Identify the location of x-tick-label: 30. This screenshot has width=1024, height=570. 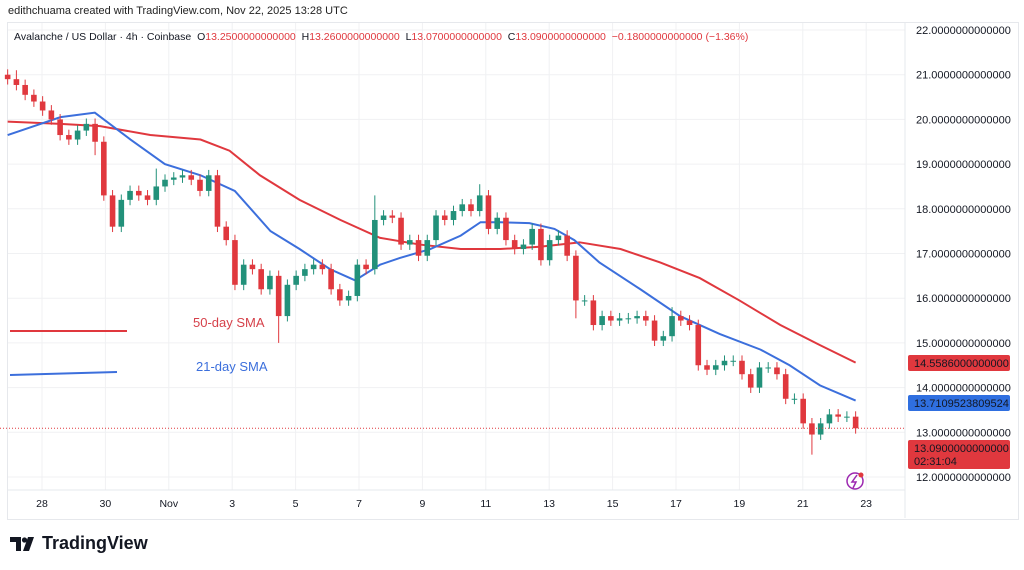
(106, 504).